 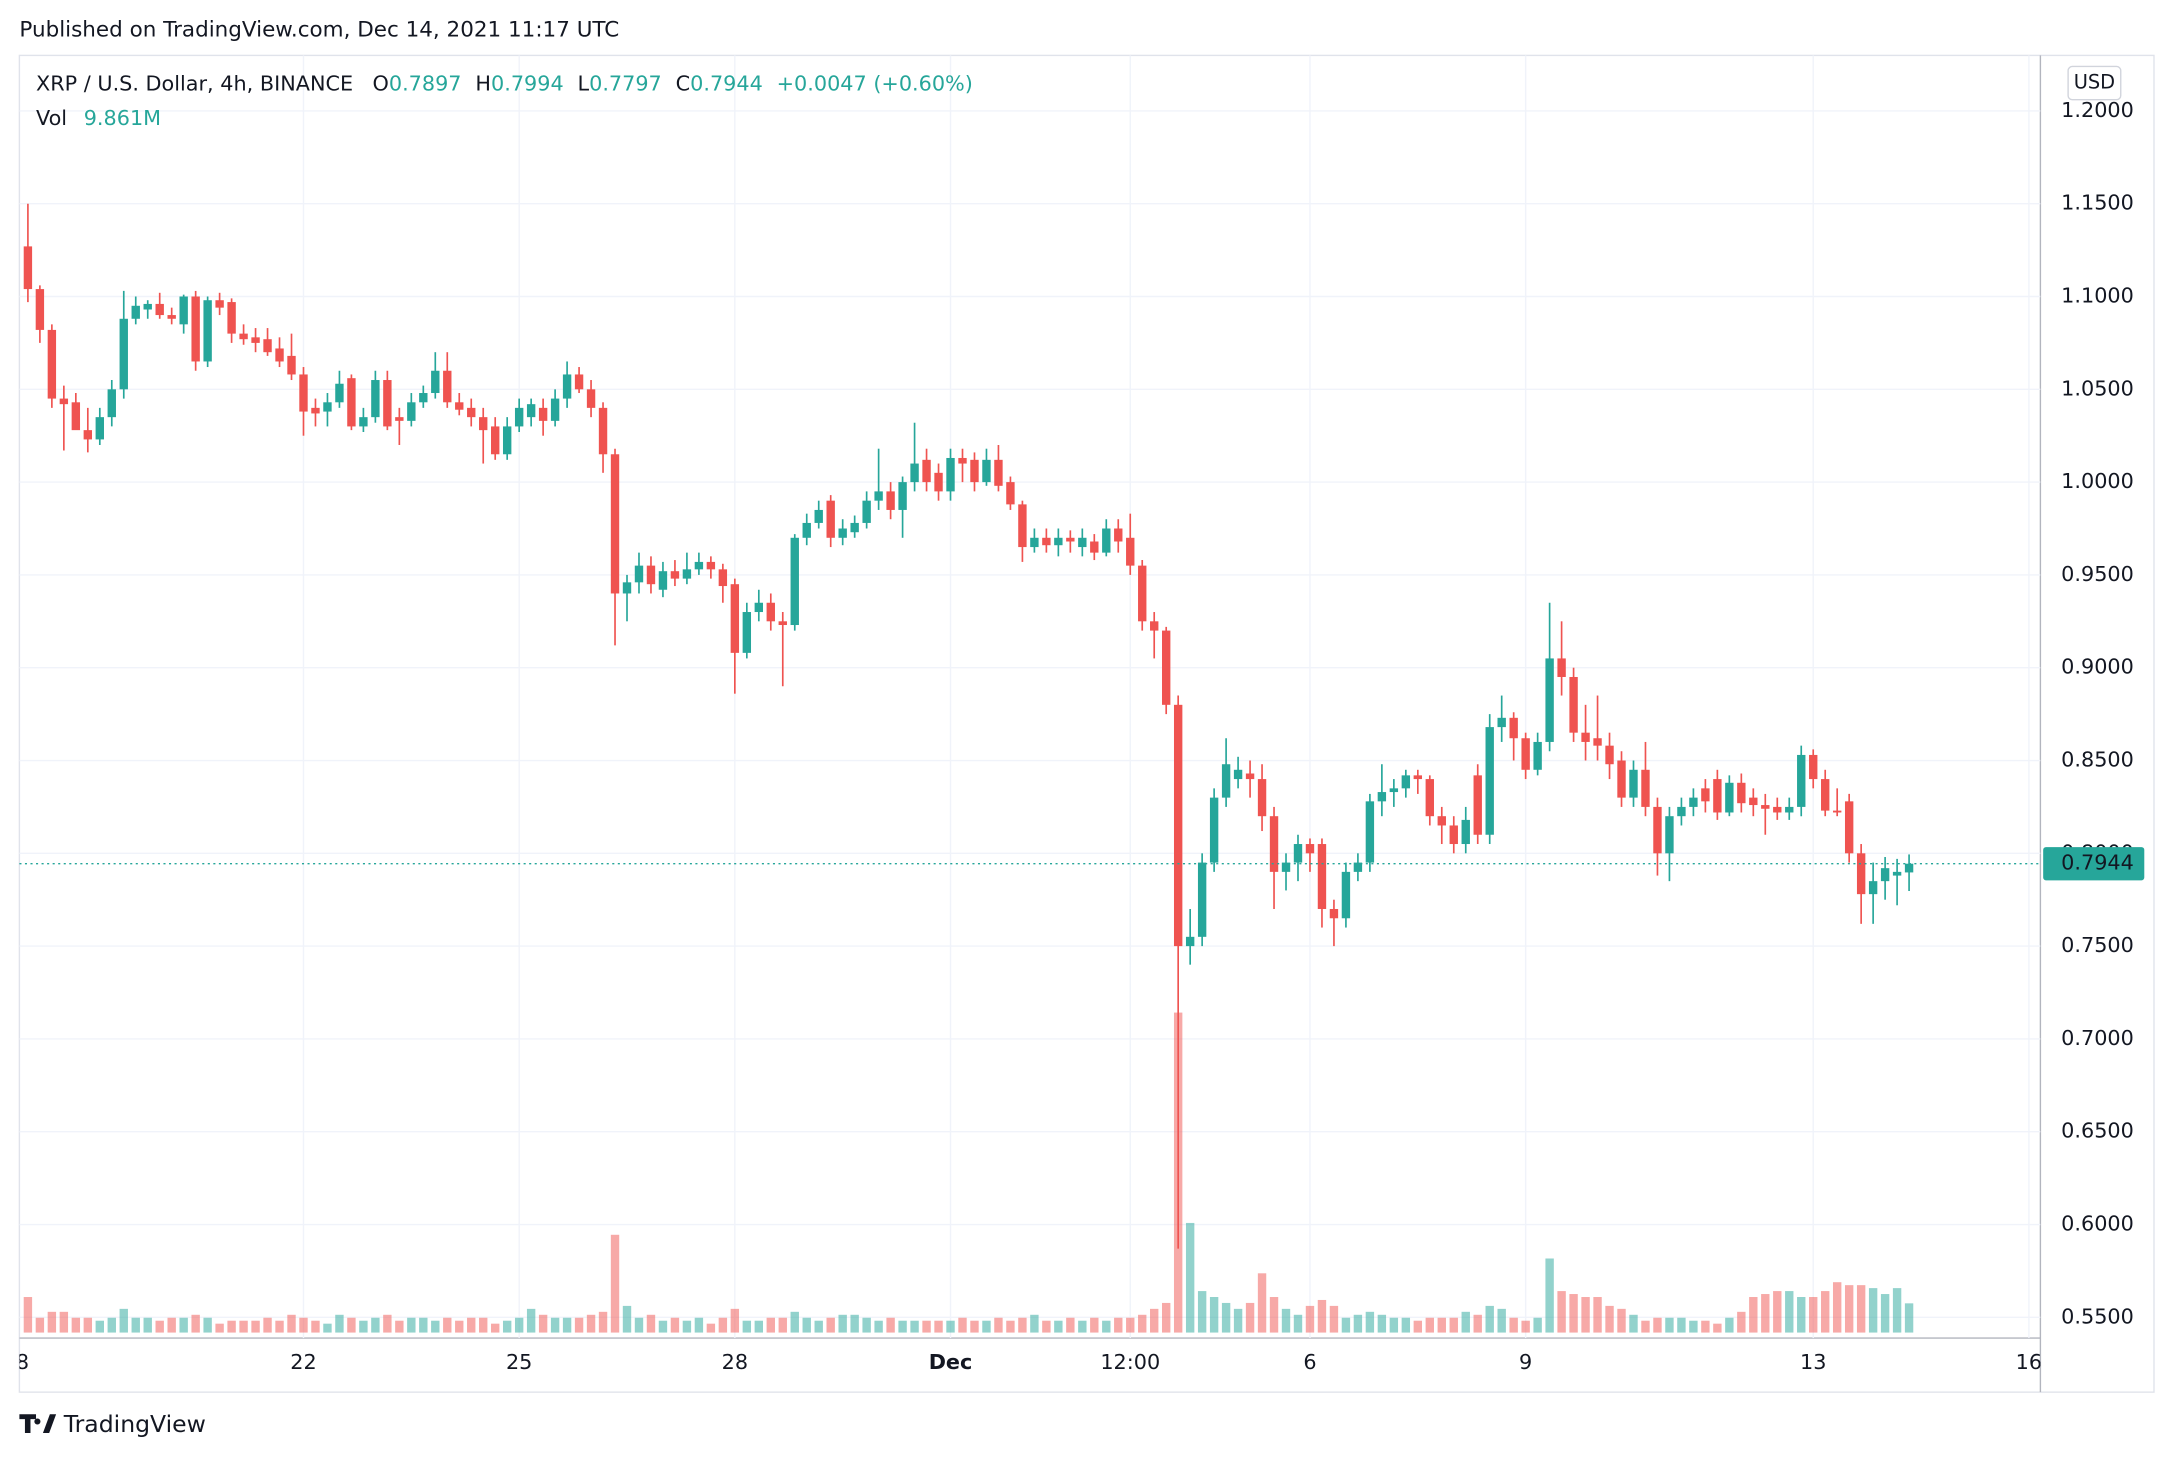 I want to click on x-tick-label: 13, so click(x=1813, y=1362).